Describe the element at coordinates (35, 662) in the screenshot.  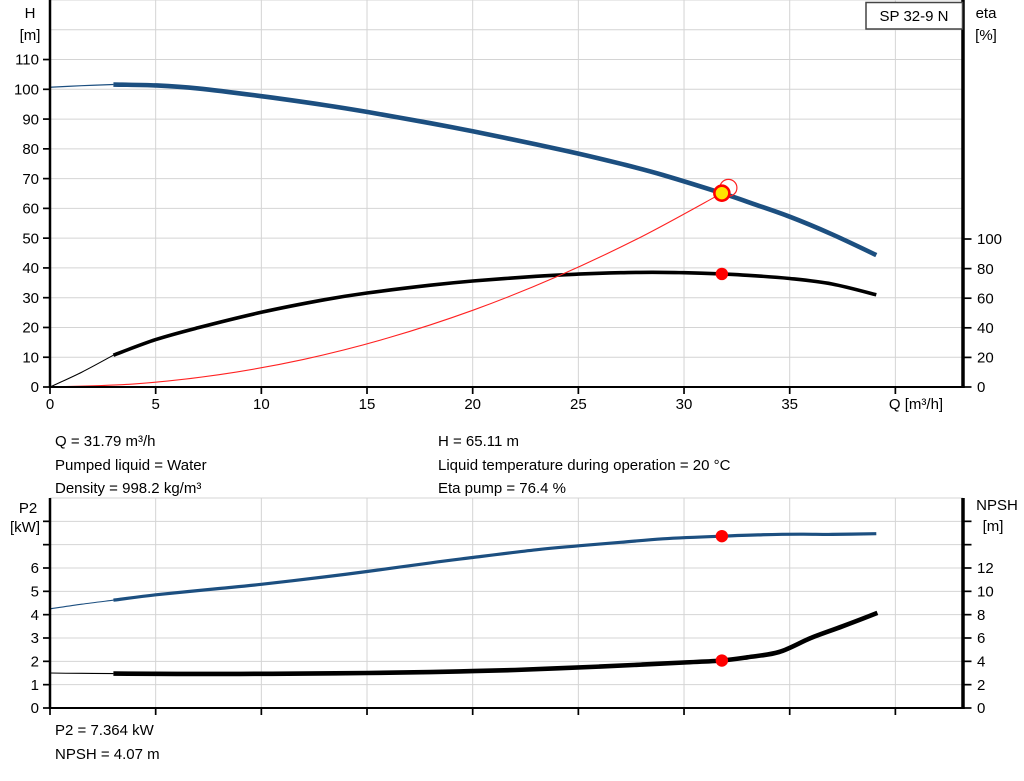
I see `y-left-tick-label: 2` at that location.